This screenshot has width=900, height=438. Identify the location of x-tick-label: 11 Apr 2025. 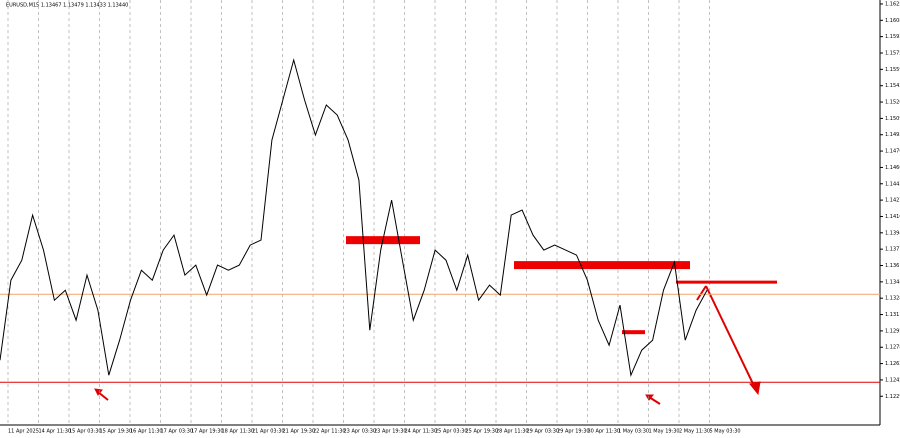
(23, 432).